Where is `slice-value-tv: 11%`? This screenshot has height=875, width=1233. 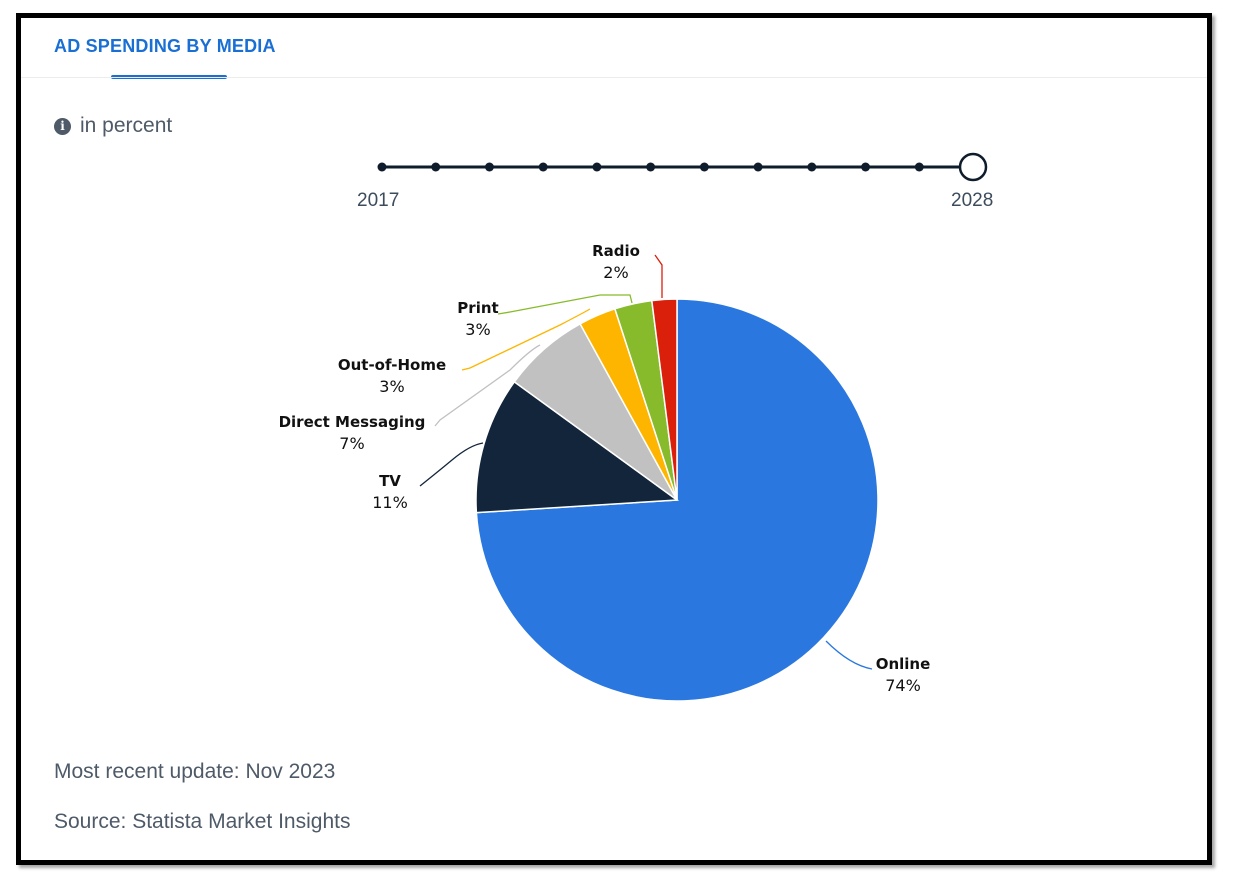 slice-value-tv: 11% is located at coordinates (390, 502).